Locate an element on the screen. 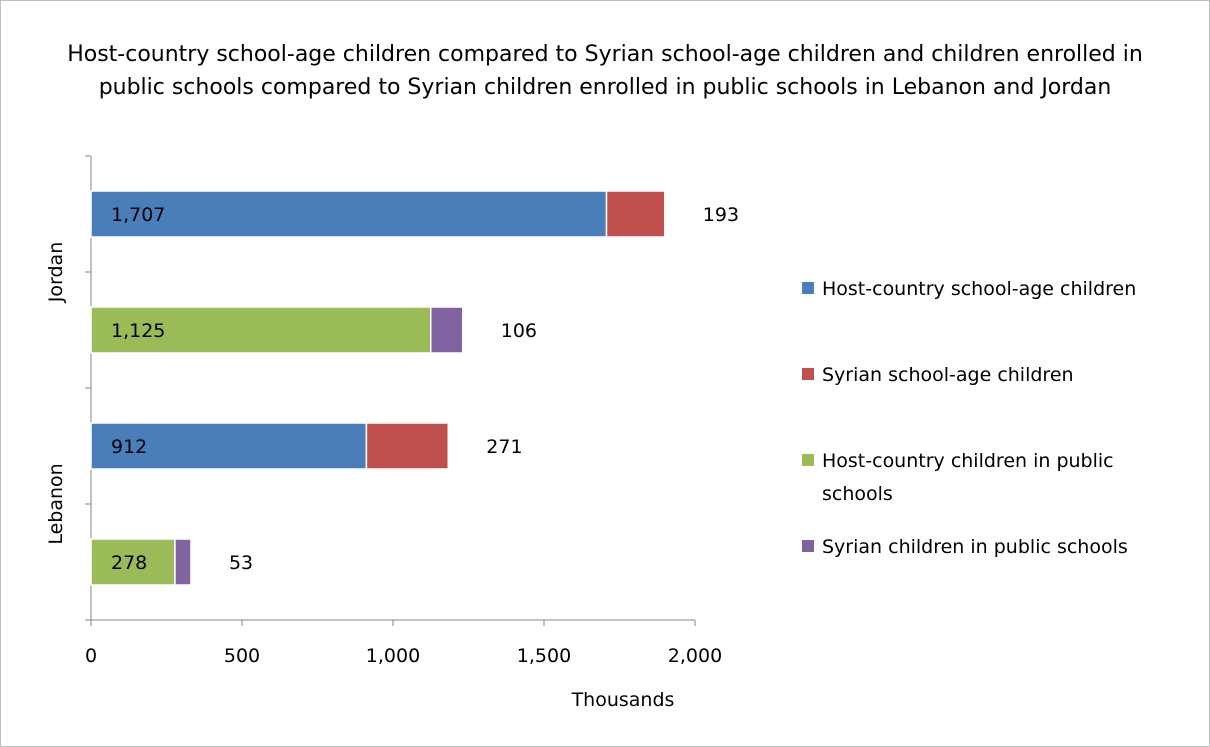 This screenshot has height=747, width=1210. legend-label: Syrian school-age children is located at coordinates (948, 375).